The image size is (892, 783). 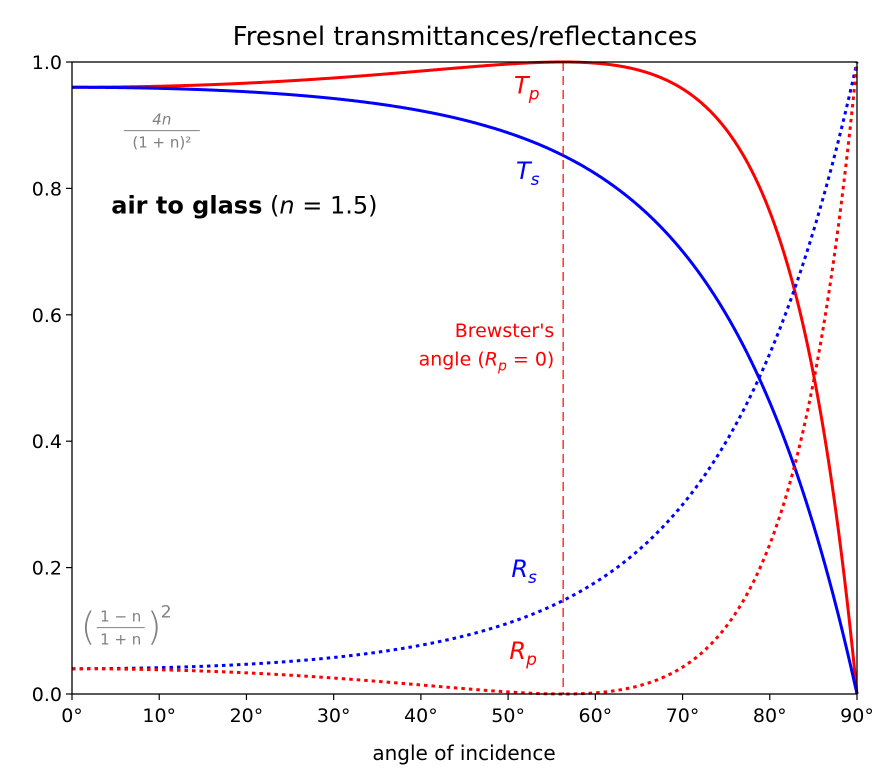 What do you see at coordinates (505, 331) in the screenshot?
I see `brewster-label-line1: Brewster's` at bounding box center [505, 331].